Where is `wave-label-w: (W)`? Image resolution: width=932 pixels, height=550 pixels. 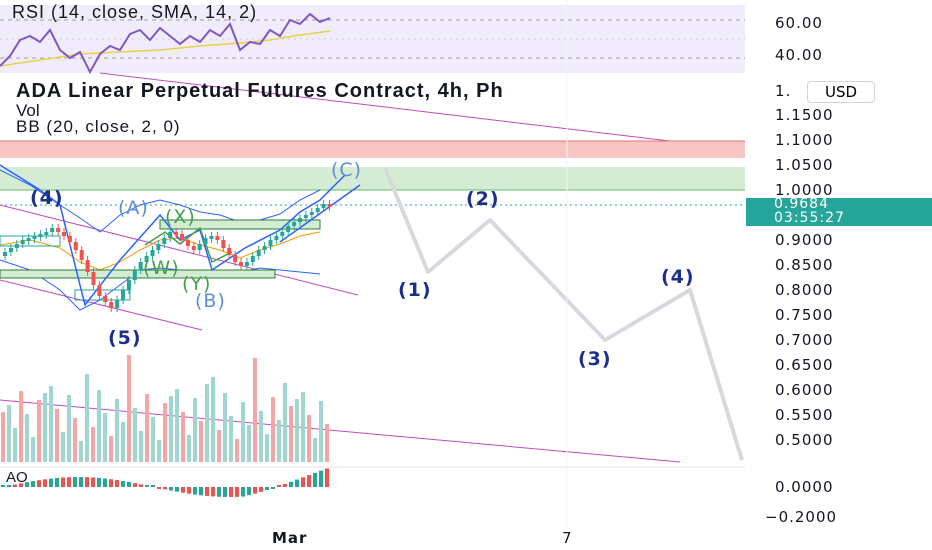 wave-label-w: (W) is located at coordinates (161, 268).